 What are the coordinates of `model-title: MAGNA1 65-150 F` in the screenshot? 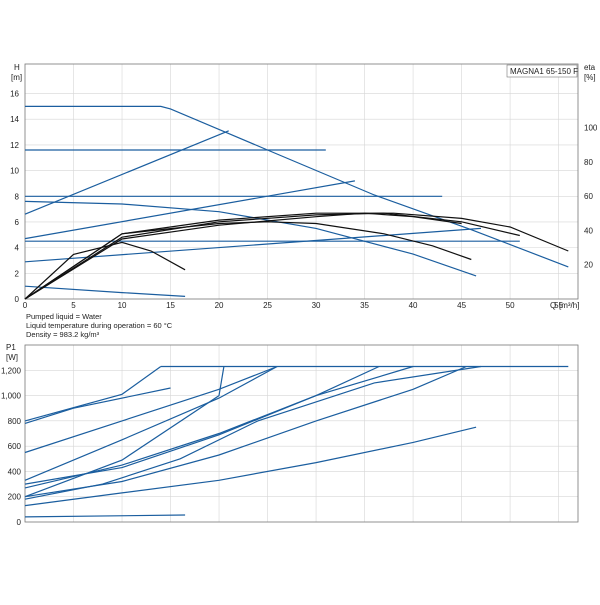 It's located at (544, 71).